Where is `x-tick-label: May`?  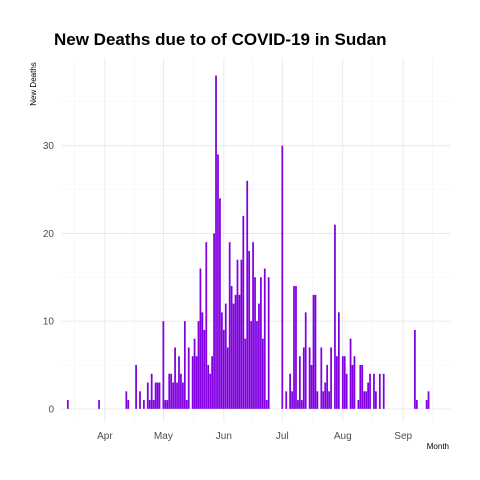 x-tick-label: May is located at coordinates (163, 436).